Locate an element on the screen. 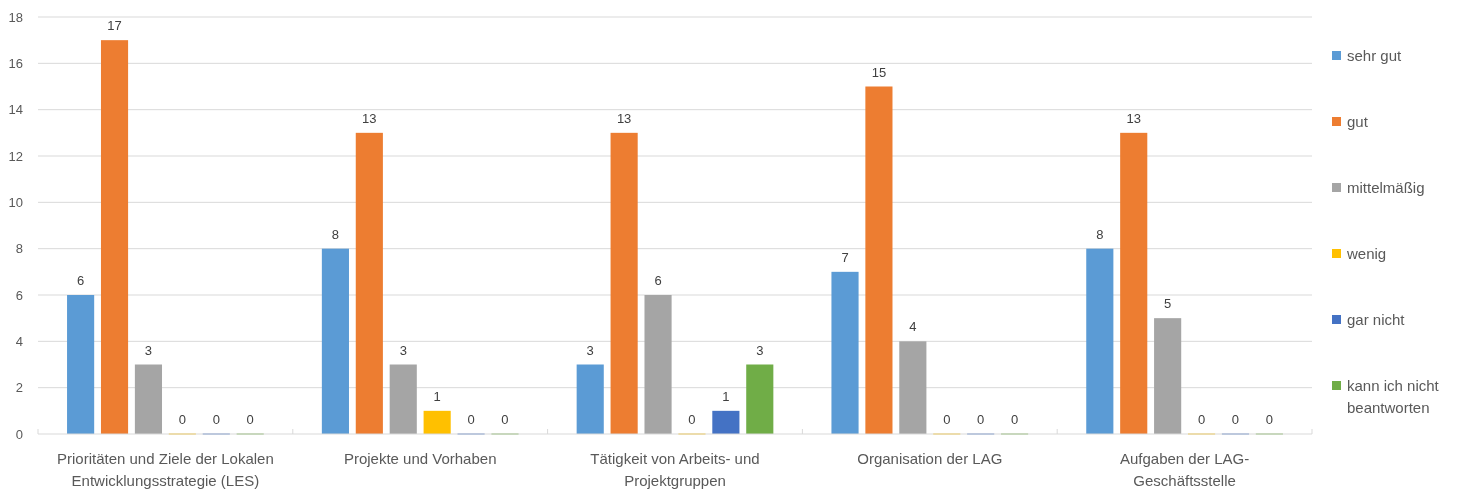 The width and height of the screenshot is (1471, 492). y-tick-label: 16 is located at coordinates (15, 63).